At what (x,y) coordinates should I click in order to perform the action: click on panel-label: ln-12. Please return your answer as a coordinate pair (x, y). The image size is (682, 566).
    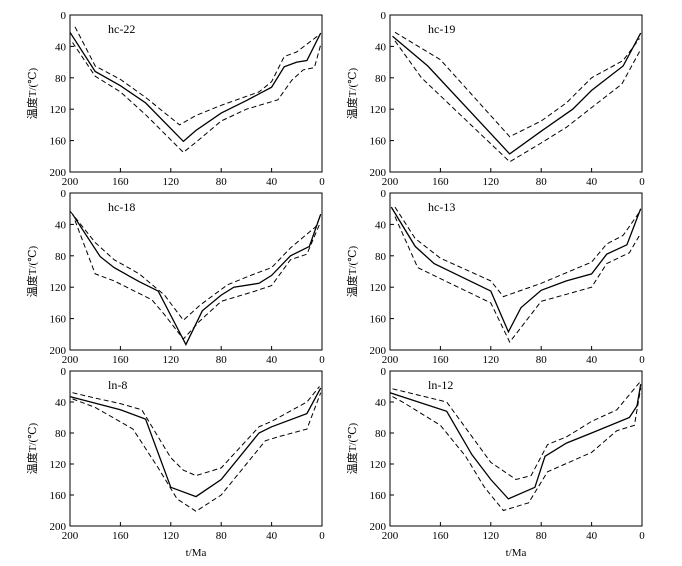
    Looking at the image, I should click on (440, 385).